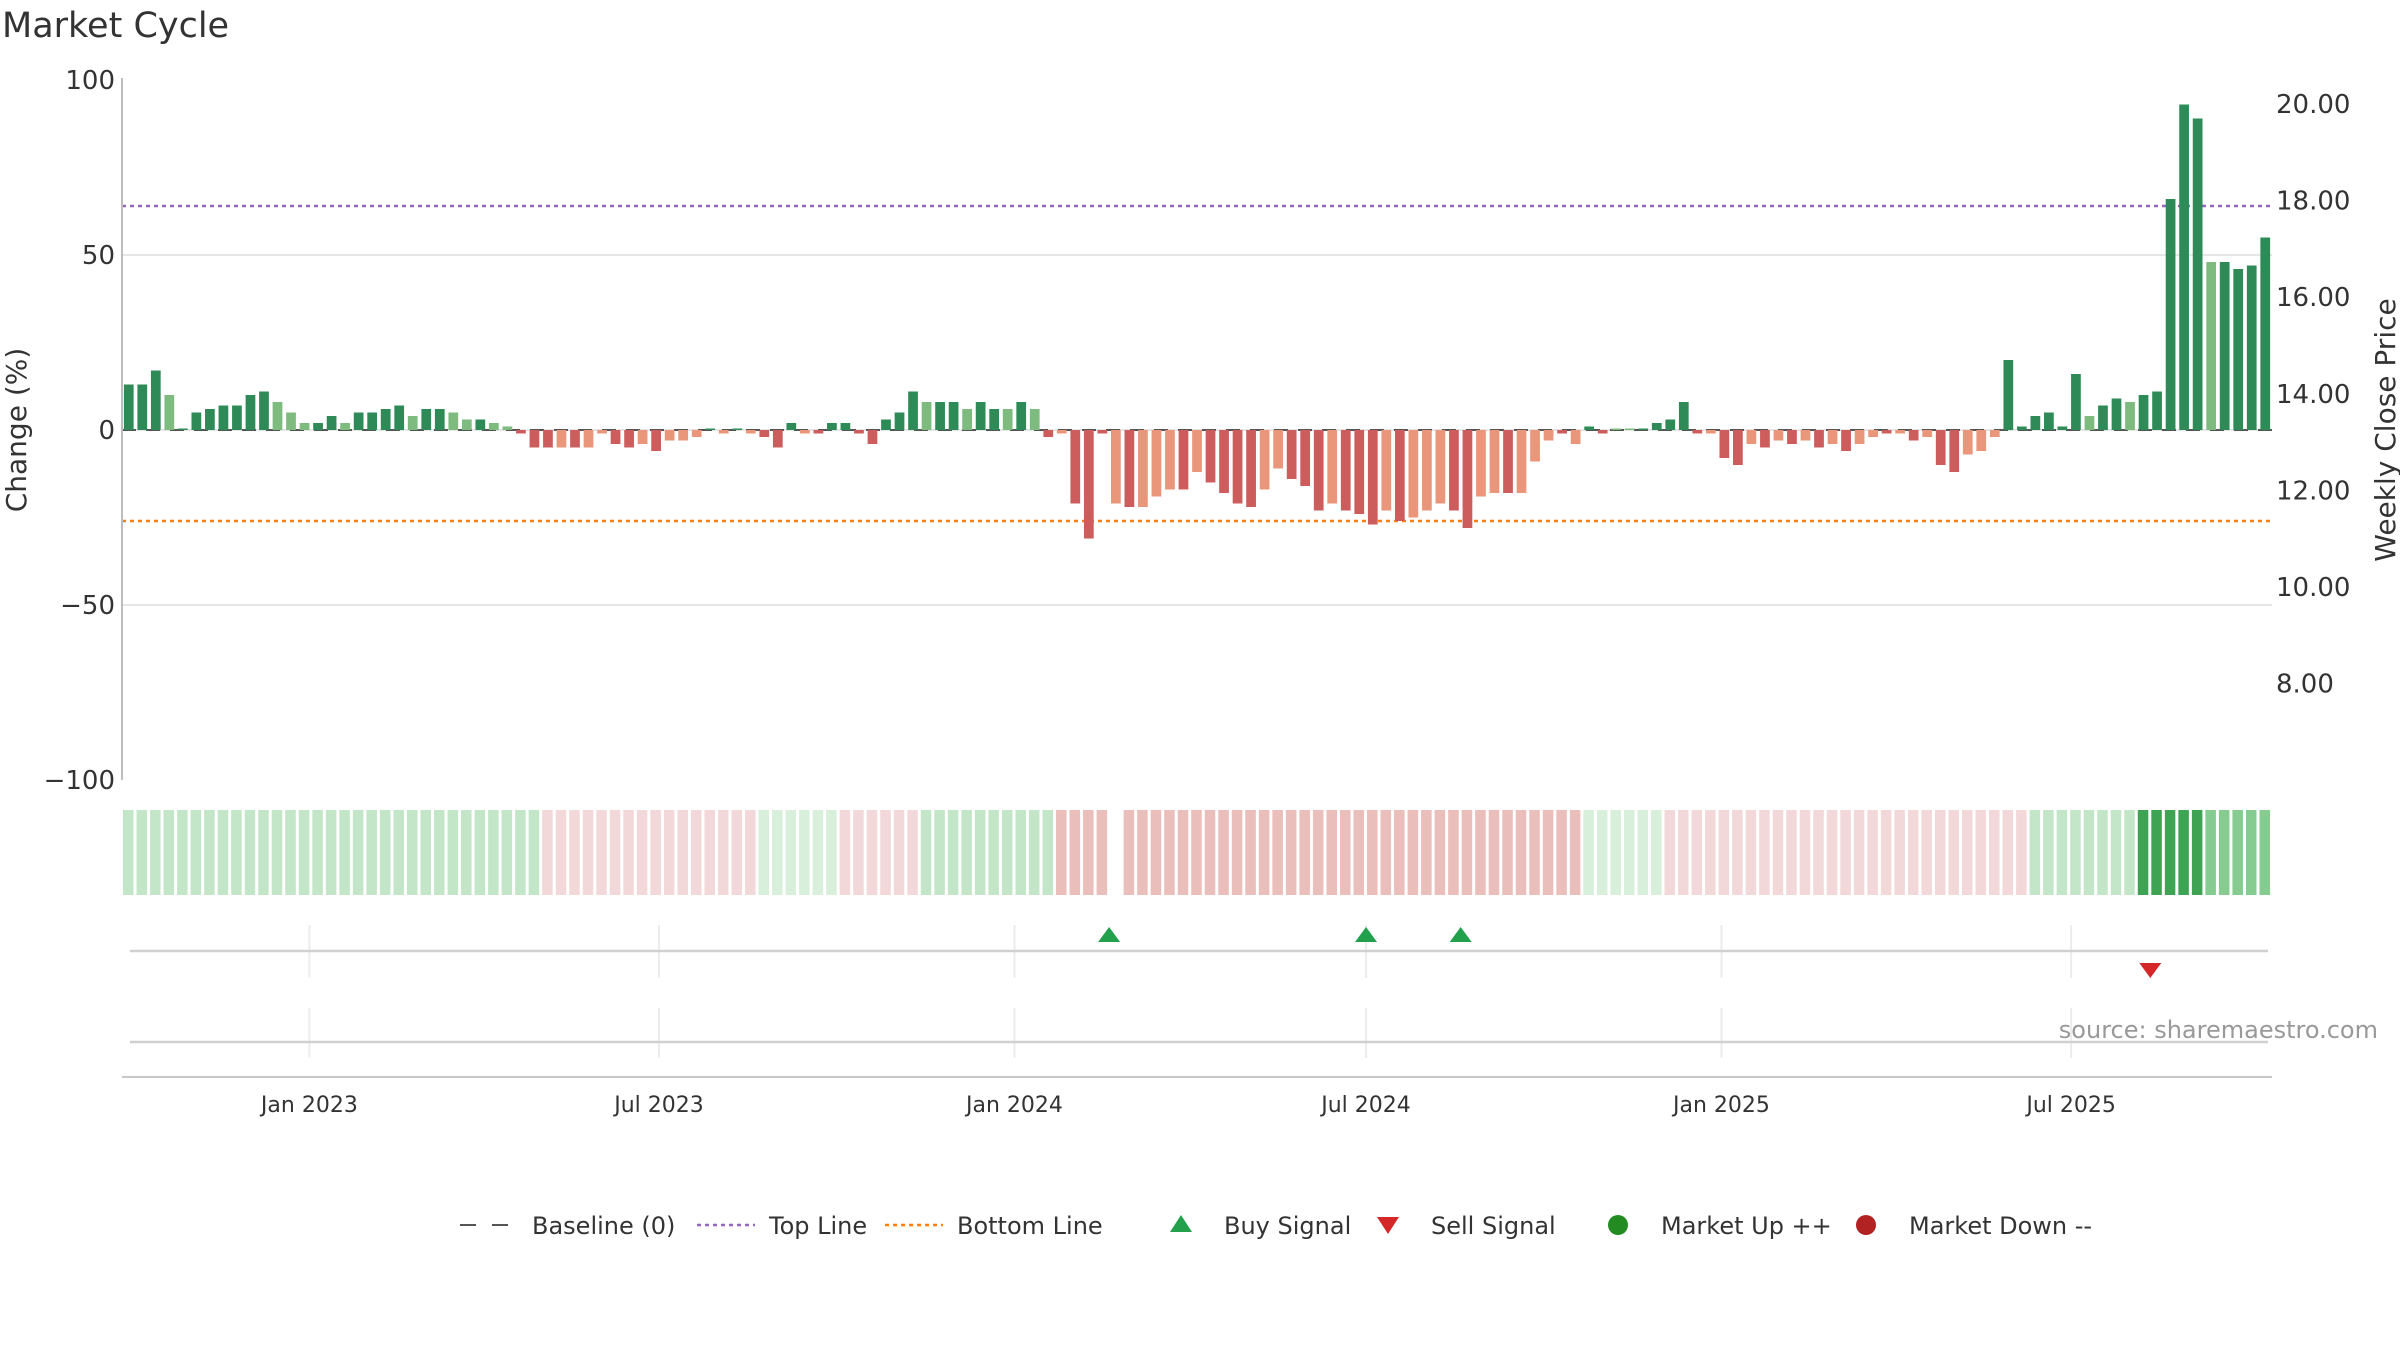 This screenshot has height=1350, width=2400. I want to click on y-tick-label-right: 14.00, so click(2313, 395).